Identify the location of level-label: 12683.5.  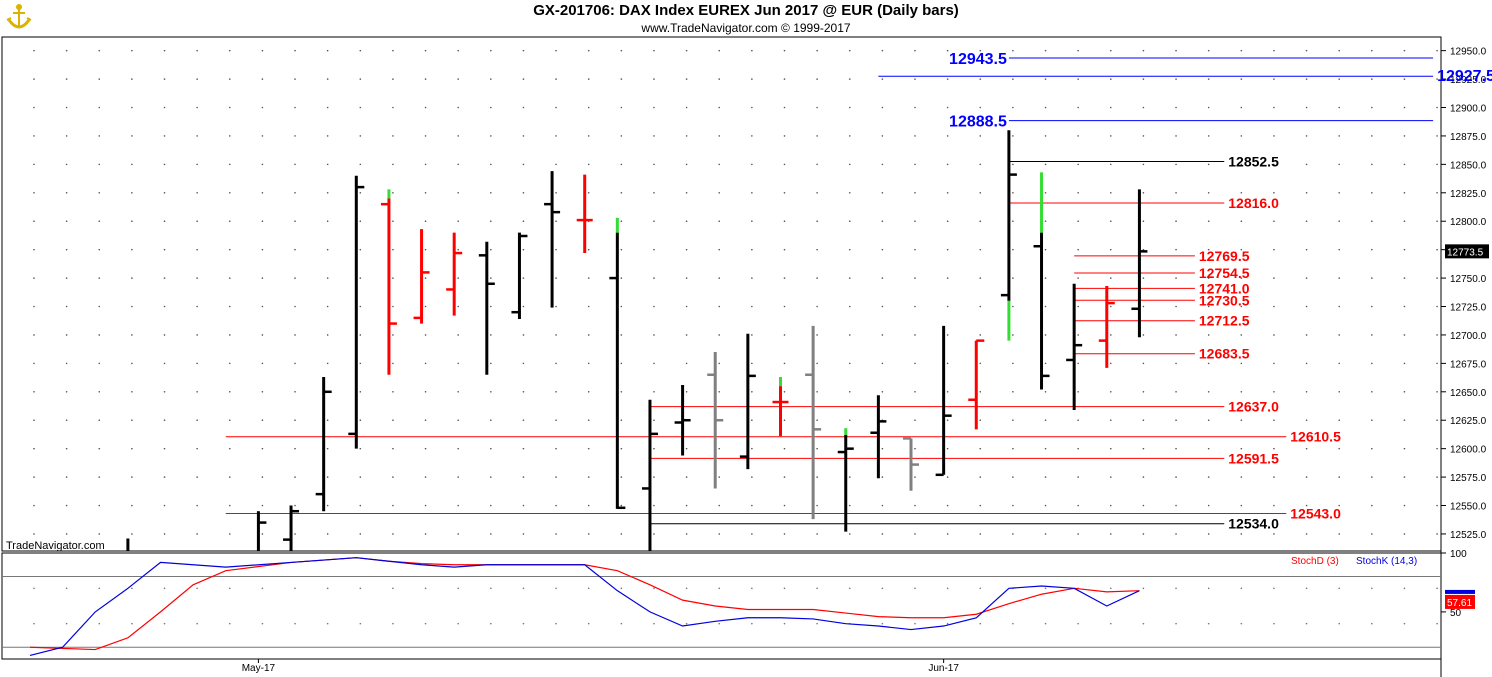
(1224, 354).